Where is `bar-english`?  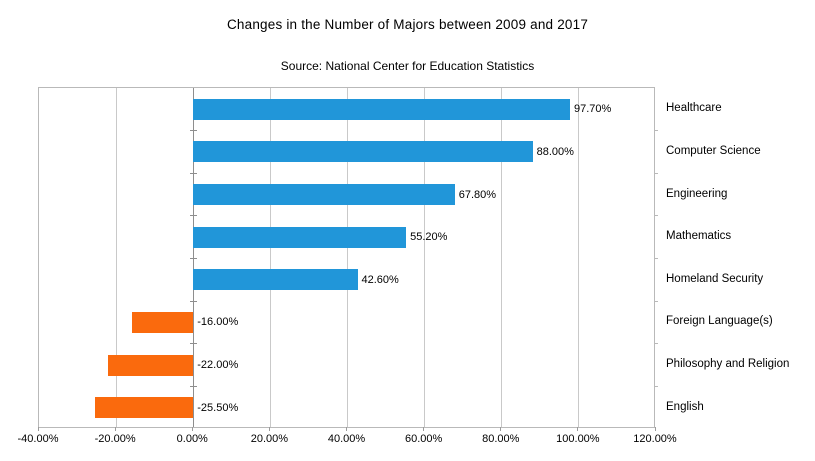 bar-english is located at coordinates (144, 408).